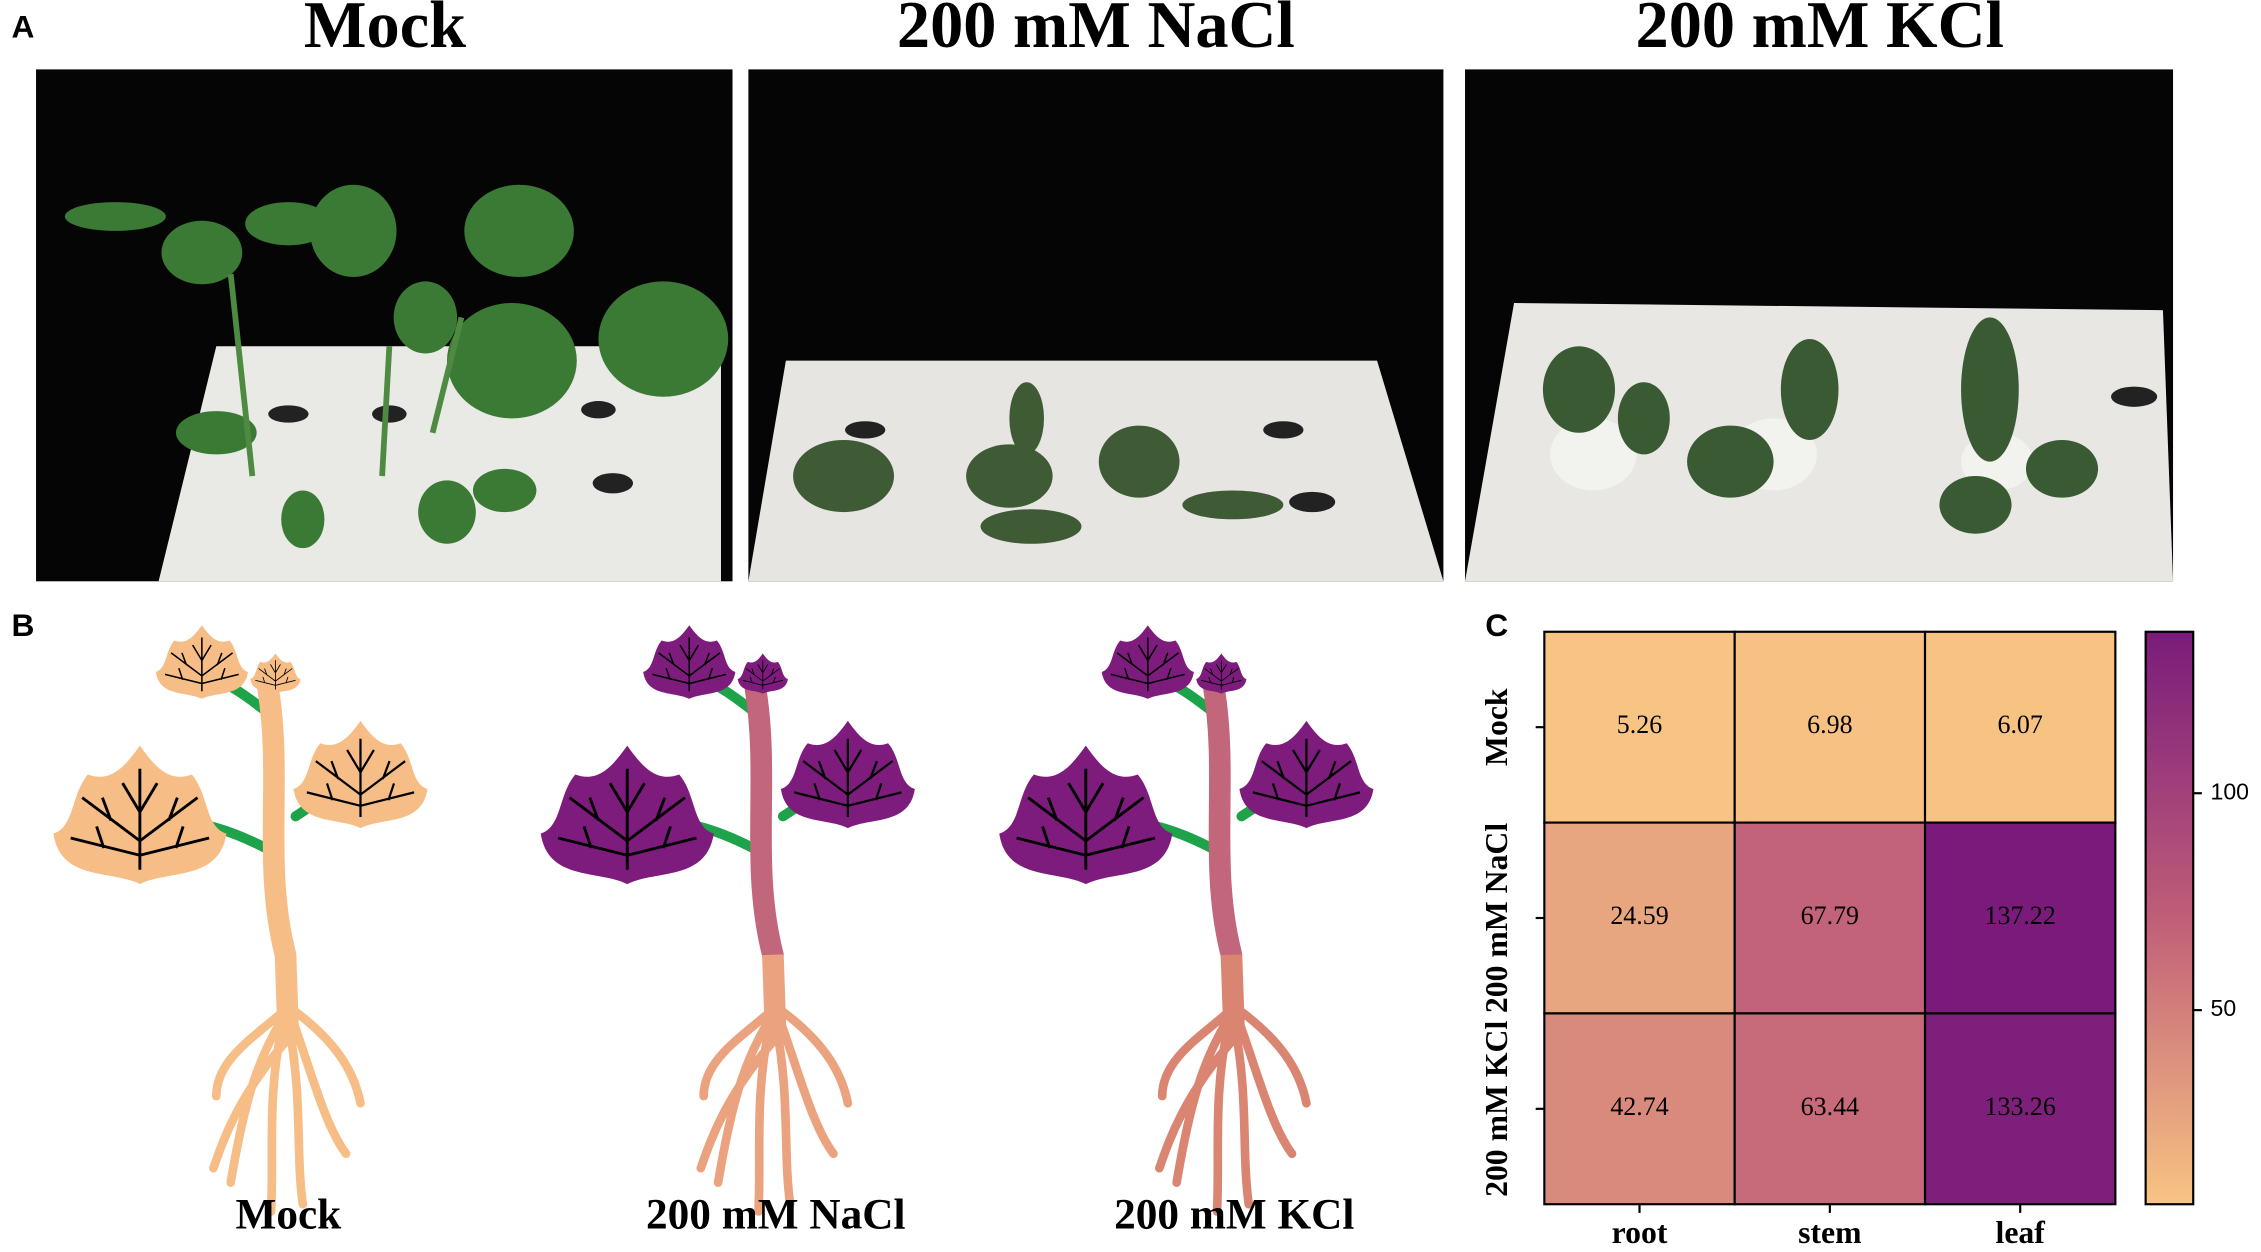 The image size is (2261, 1252). I want to click on cell-label: 137.22, so click(2020, 915).